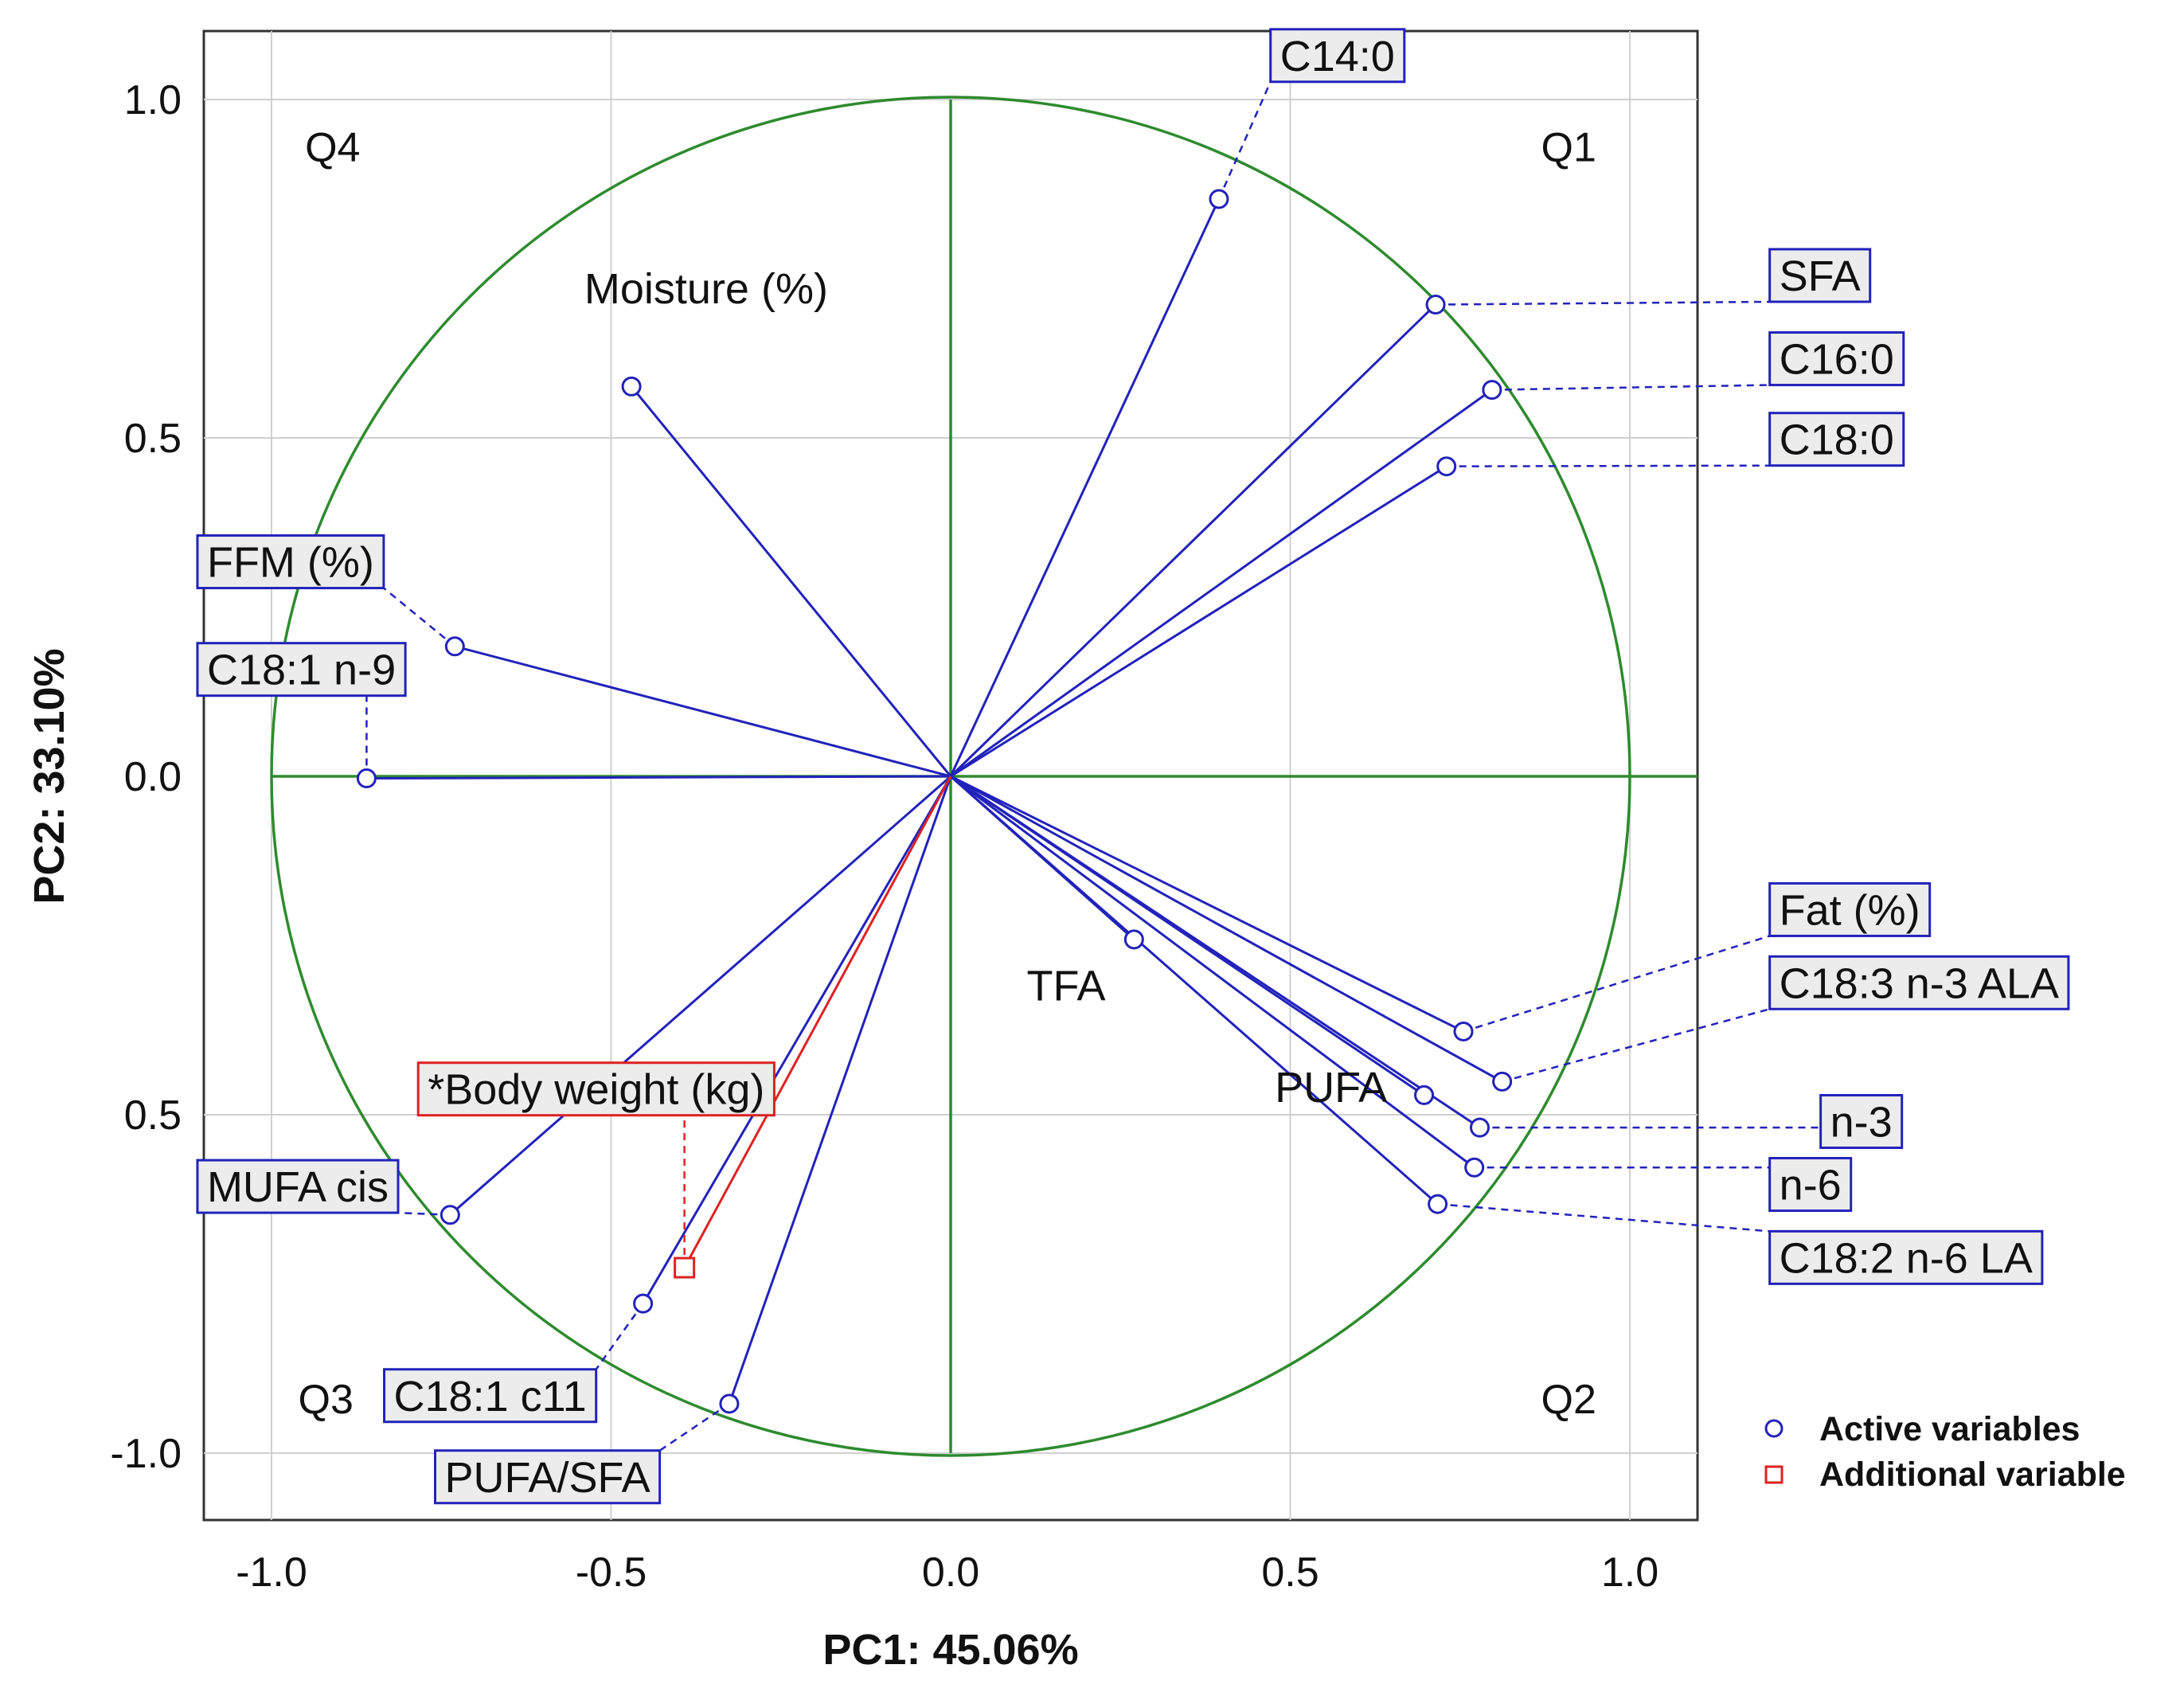 The image size is (2184, 1692). What do you see at coordinates (706, 289) in the screenshot?
I see `variable-label-moisture: Moisture (%)` at bounding box center [706, 289].